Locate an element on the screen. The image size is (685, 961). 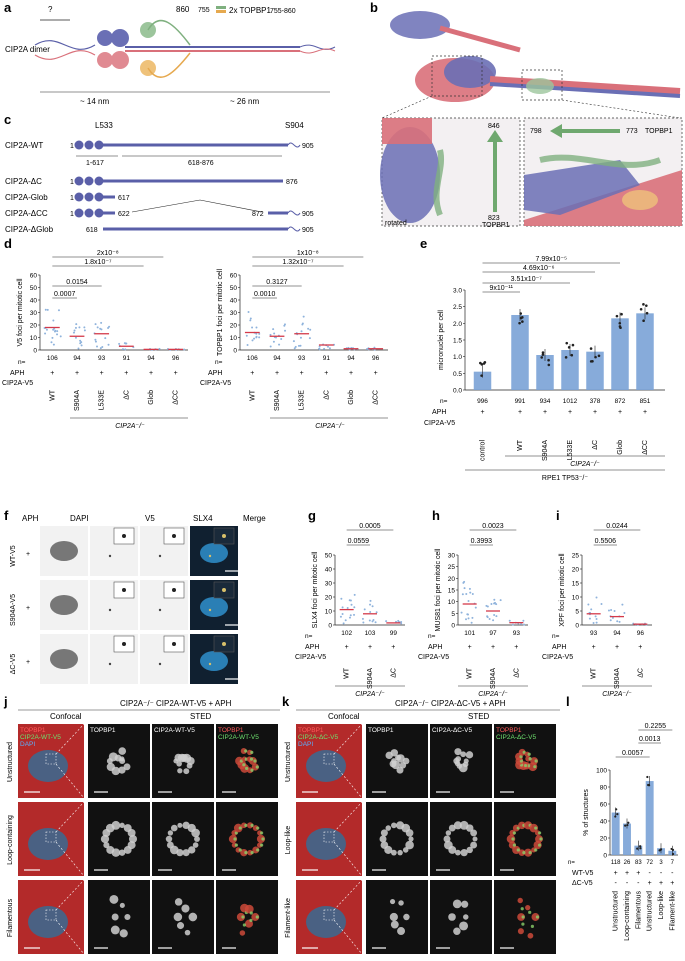
y-tick-label: 50 is located at coordinates (34, 288).